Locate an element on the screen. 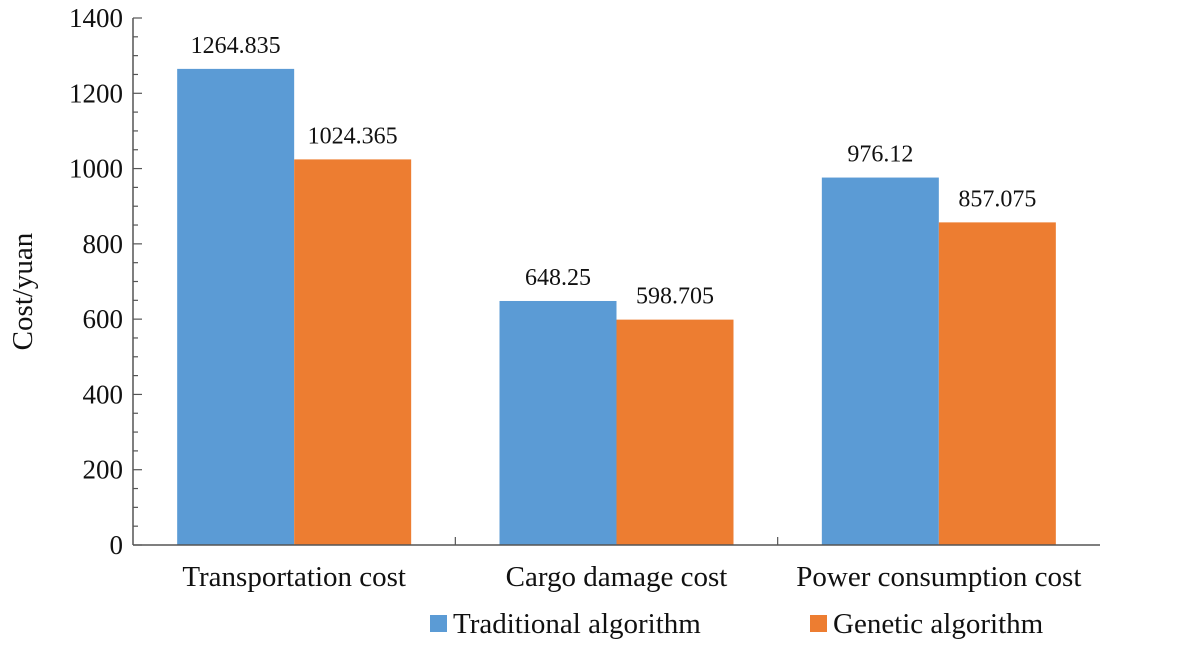 The width and height of the screenshot is (1200, 660). y-tick-label: 1200 is located at coordinates (96, 93).